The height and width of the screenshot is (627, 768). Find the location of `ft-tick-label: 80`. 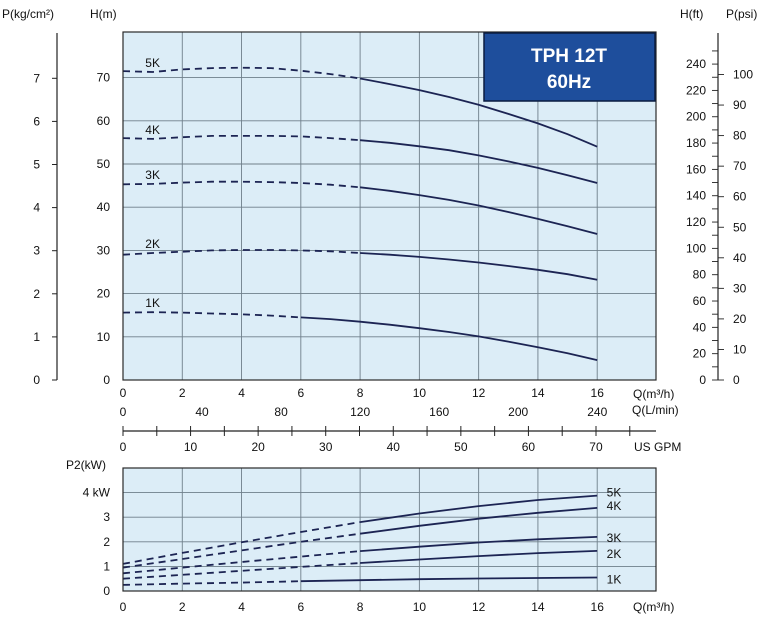

ft-tick-label: 80 is located at coordinates (700, 275).